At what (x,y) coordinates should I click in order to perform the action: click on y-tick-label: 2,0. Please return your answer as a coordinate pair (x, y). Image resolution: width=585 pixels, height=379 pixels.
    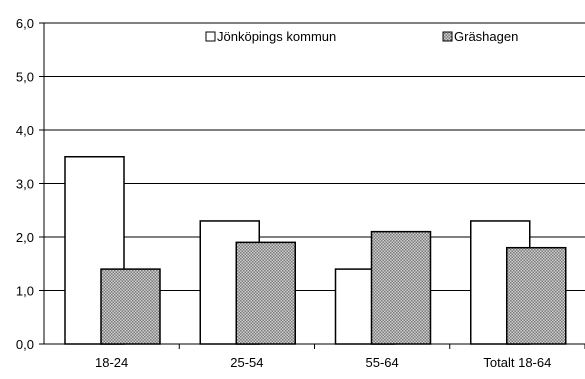
    Looking at the image, I should click on (25, 237).